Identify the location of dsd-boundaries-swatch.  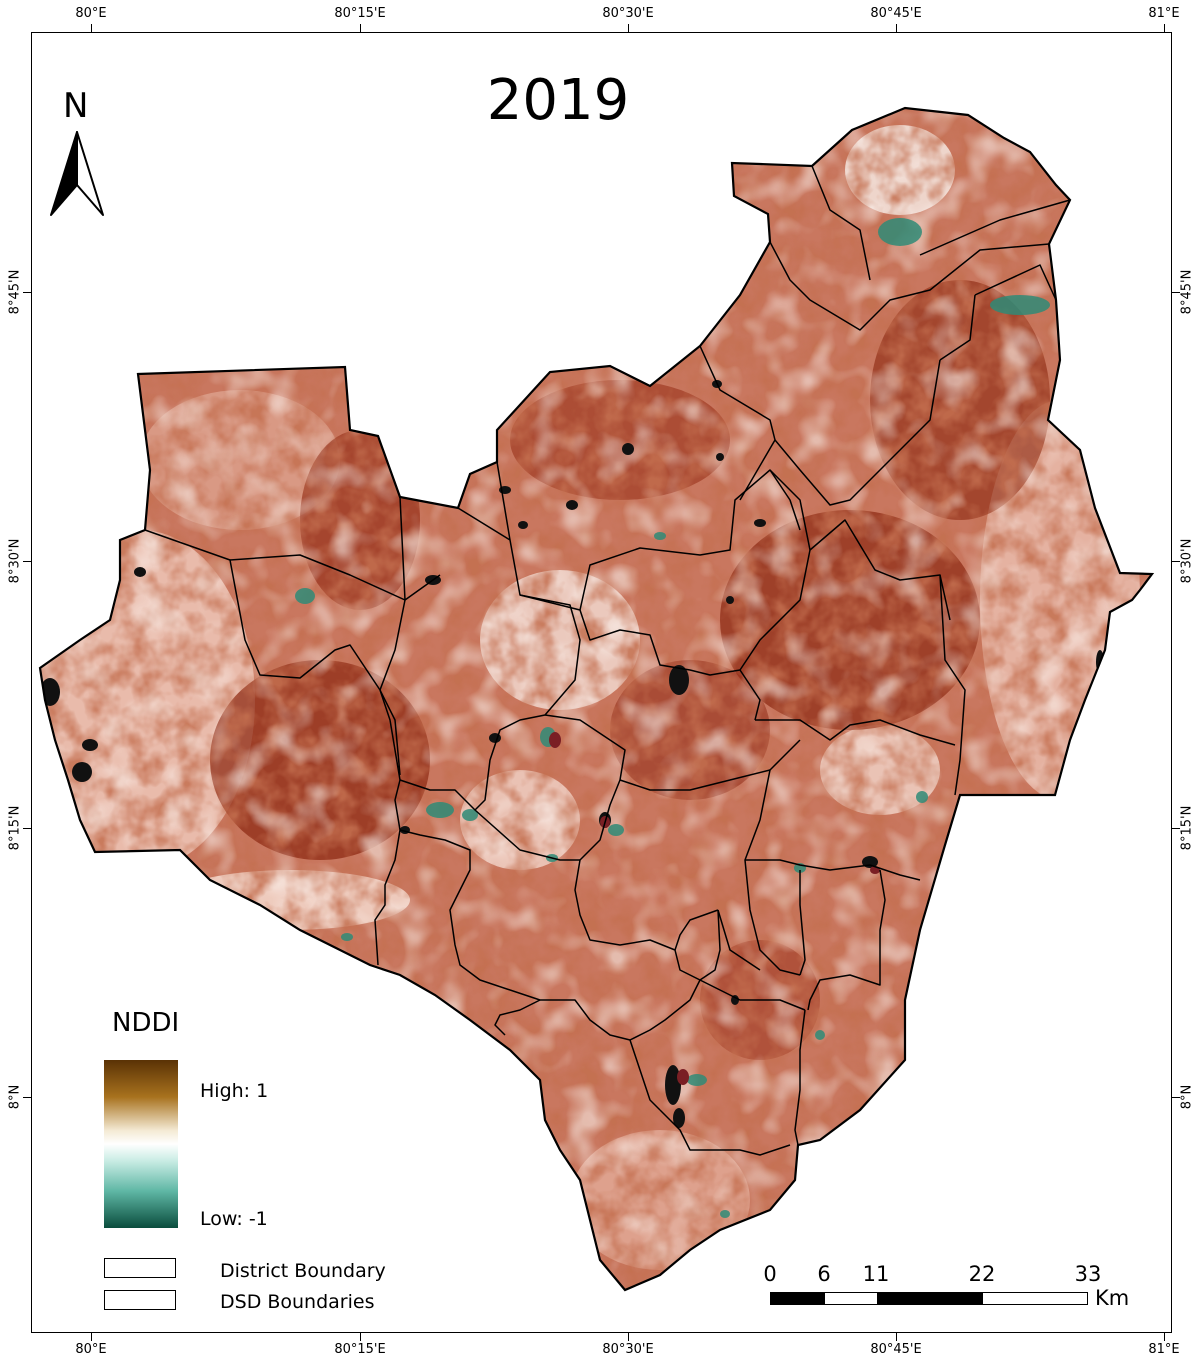
(140, 1300).